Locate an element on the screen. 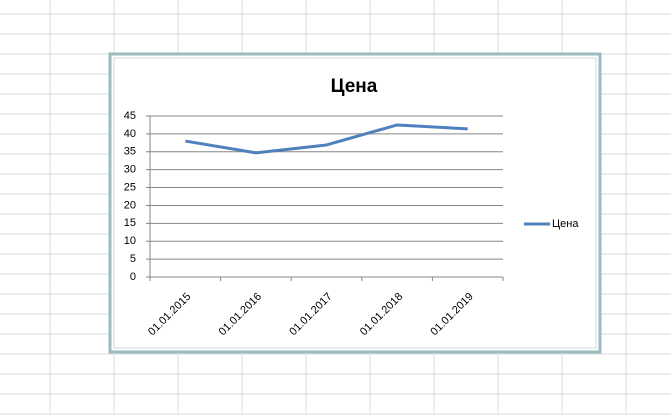  y-tick-label: 10 is located at coordinates (130, 241).